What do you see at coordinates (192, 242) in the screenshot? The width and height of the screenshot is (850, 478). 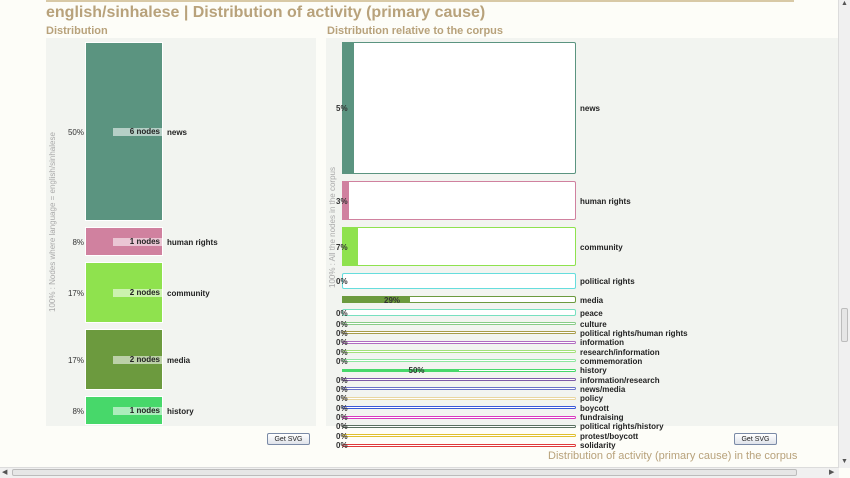 I see `distribution-label-human-rights: human rights` at bounding box center [192, 242].